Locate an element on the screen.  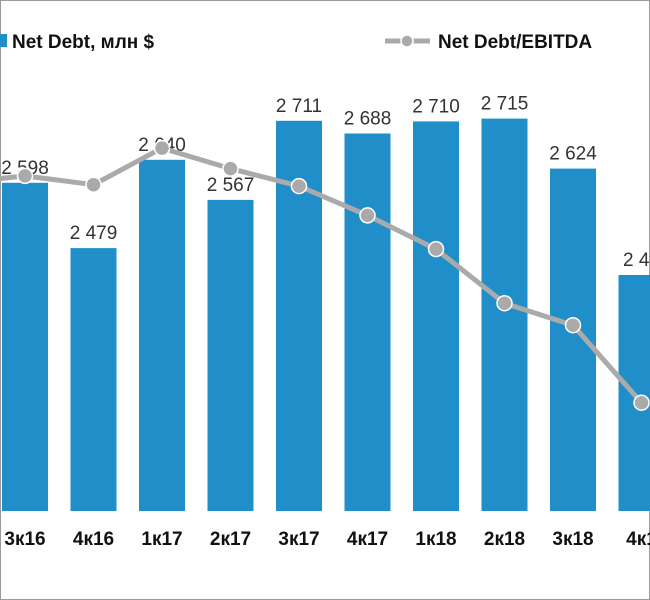
legend-line-marker is located at coordinates (407, 41).